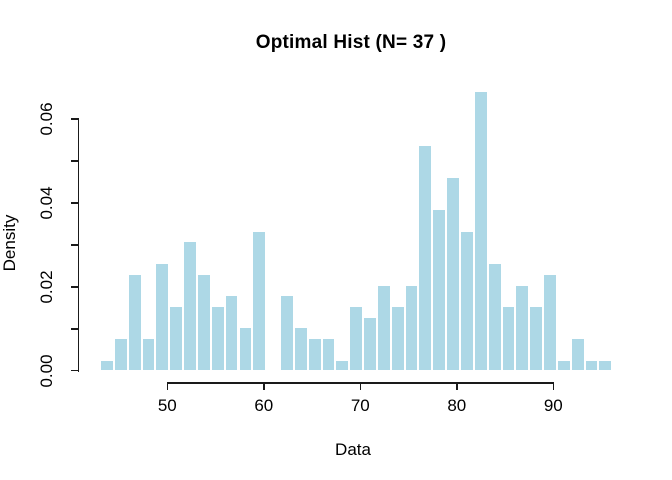 The width and height of the screenshot is (672, 480). I want to click on x-tick-label: 60, so click(264, 405).